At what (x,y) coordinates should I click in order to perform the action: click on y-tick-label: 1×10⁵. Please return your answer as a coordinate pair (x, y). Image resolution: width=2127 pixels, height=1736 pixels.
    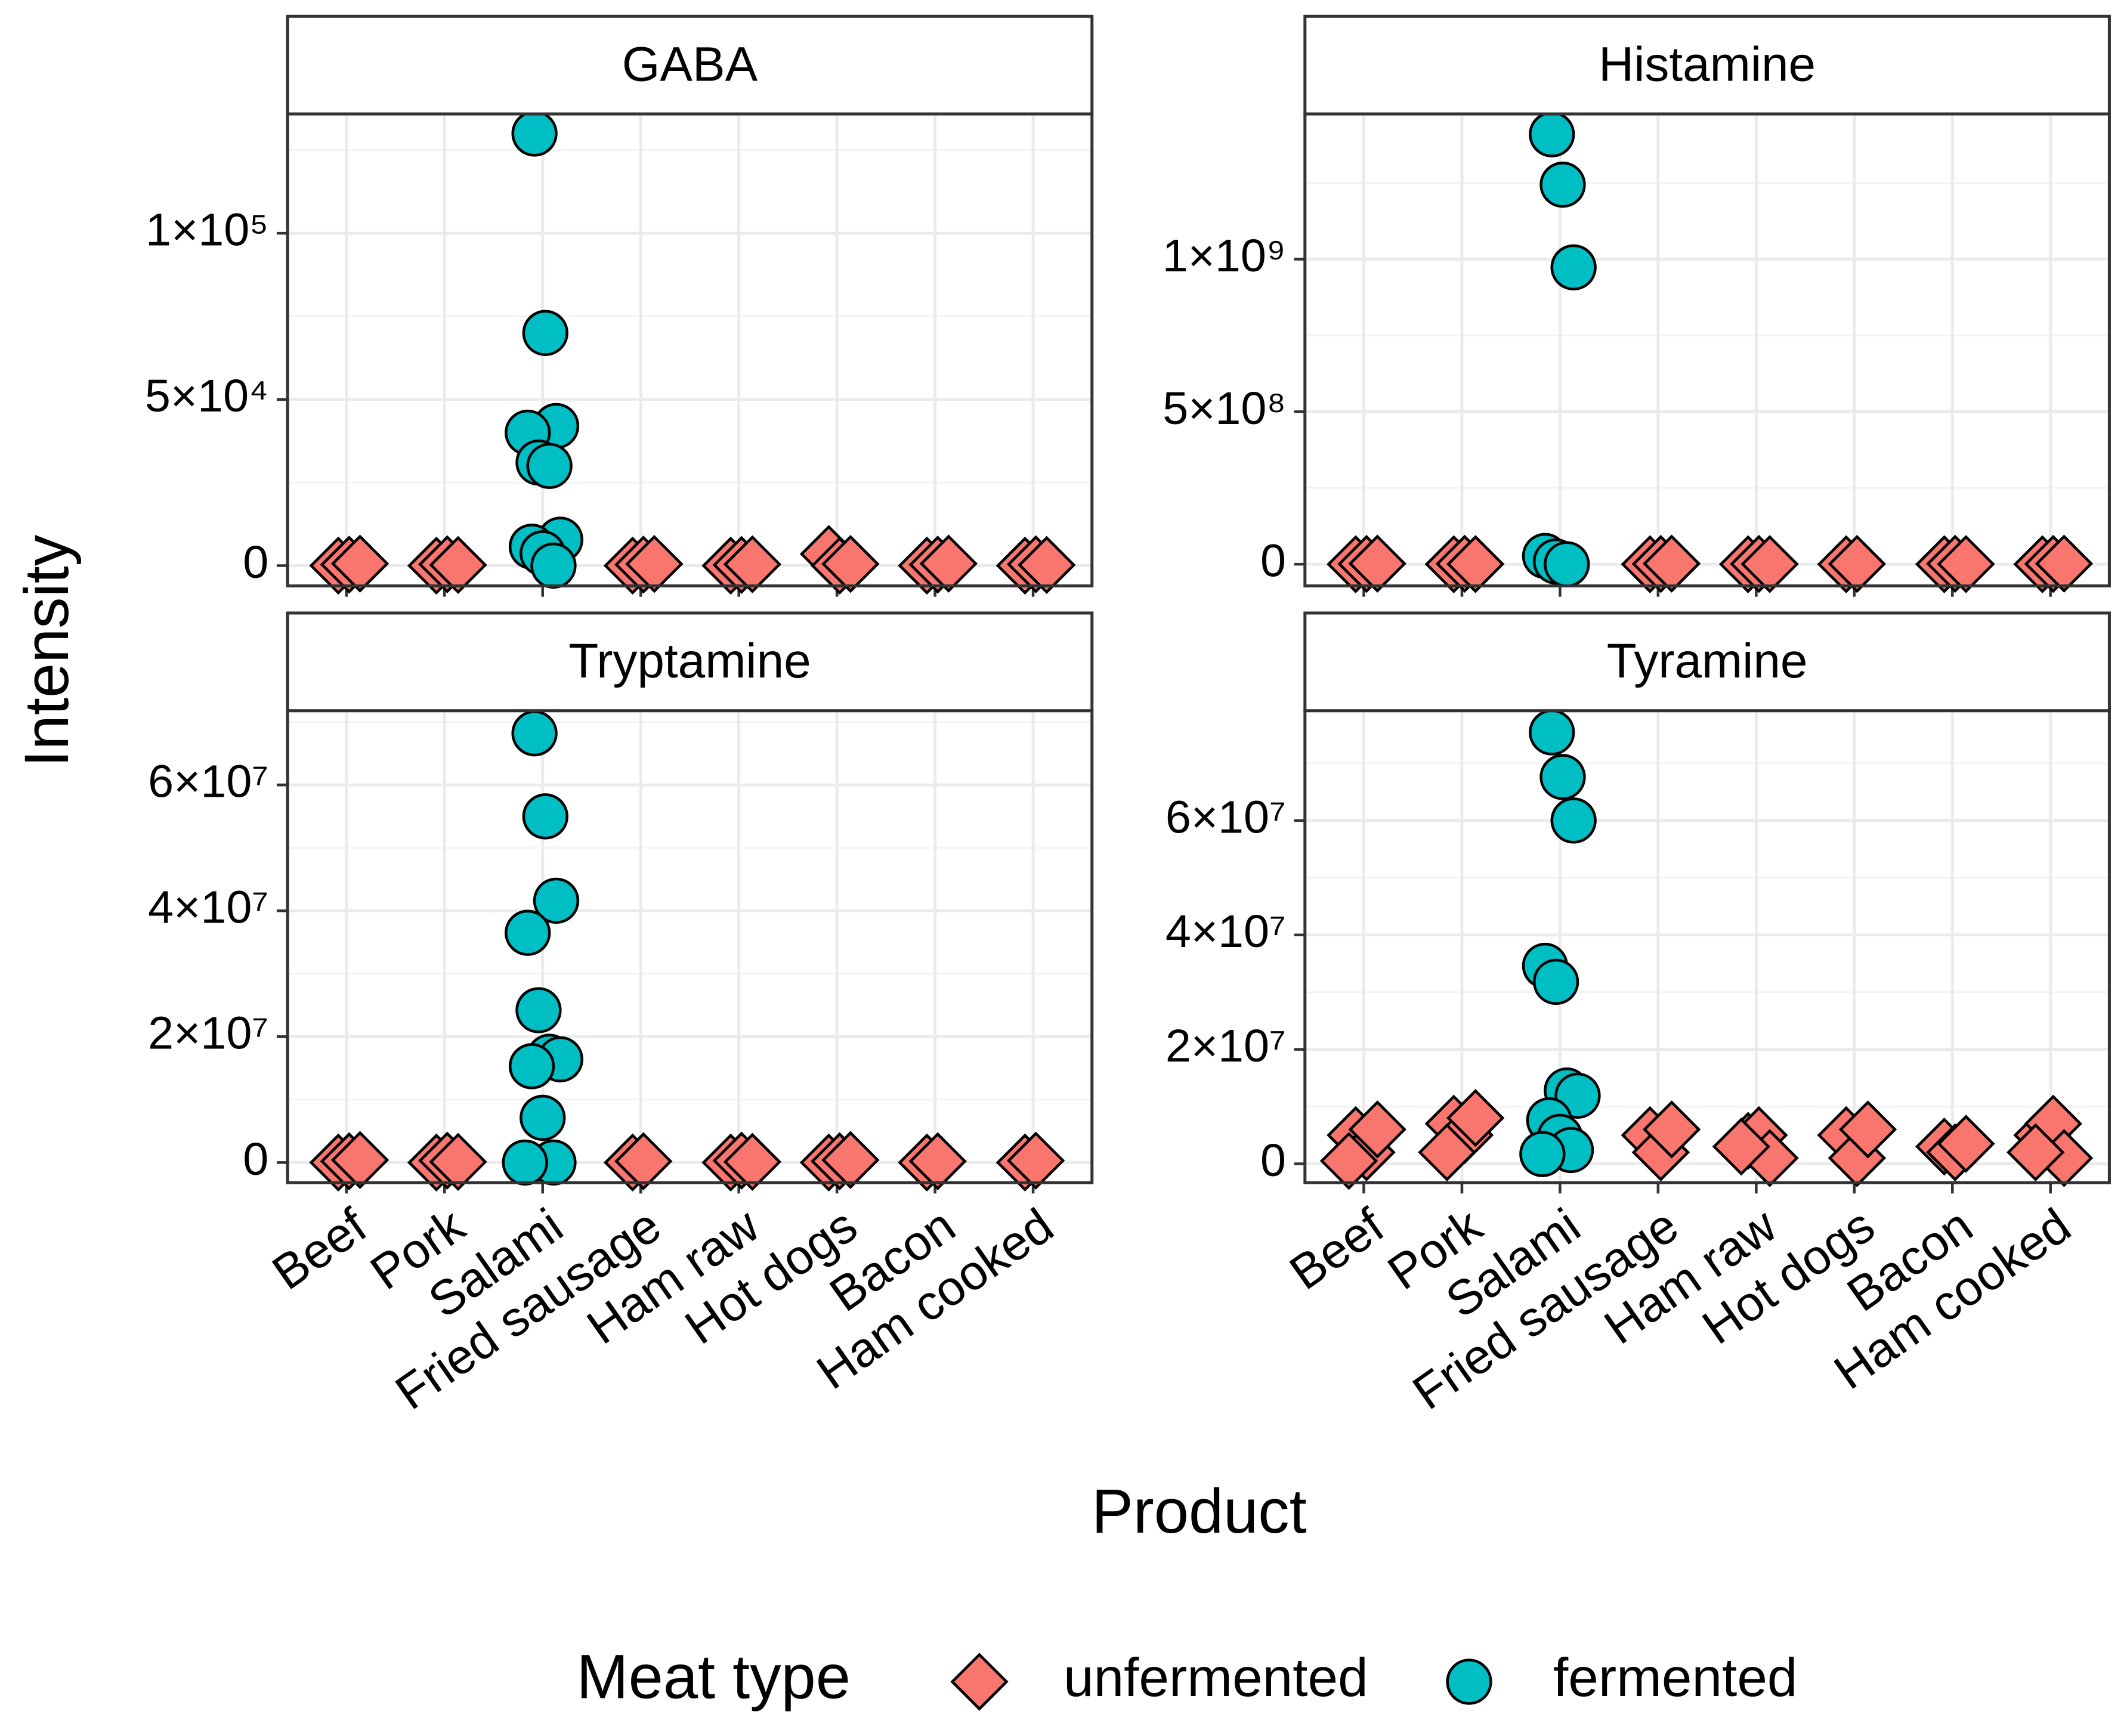
    Looking at the image, I should click on (207, 231).